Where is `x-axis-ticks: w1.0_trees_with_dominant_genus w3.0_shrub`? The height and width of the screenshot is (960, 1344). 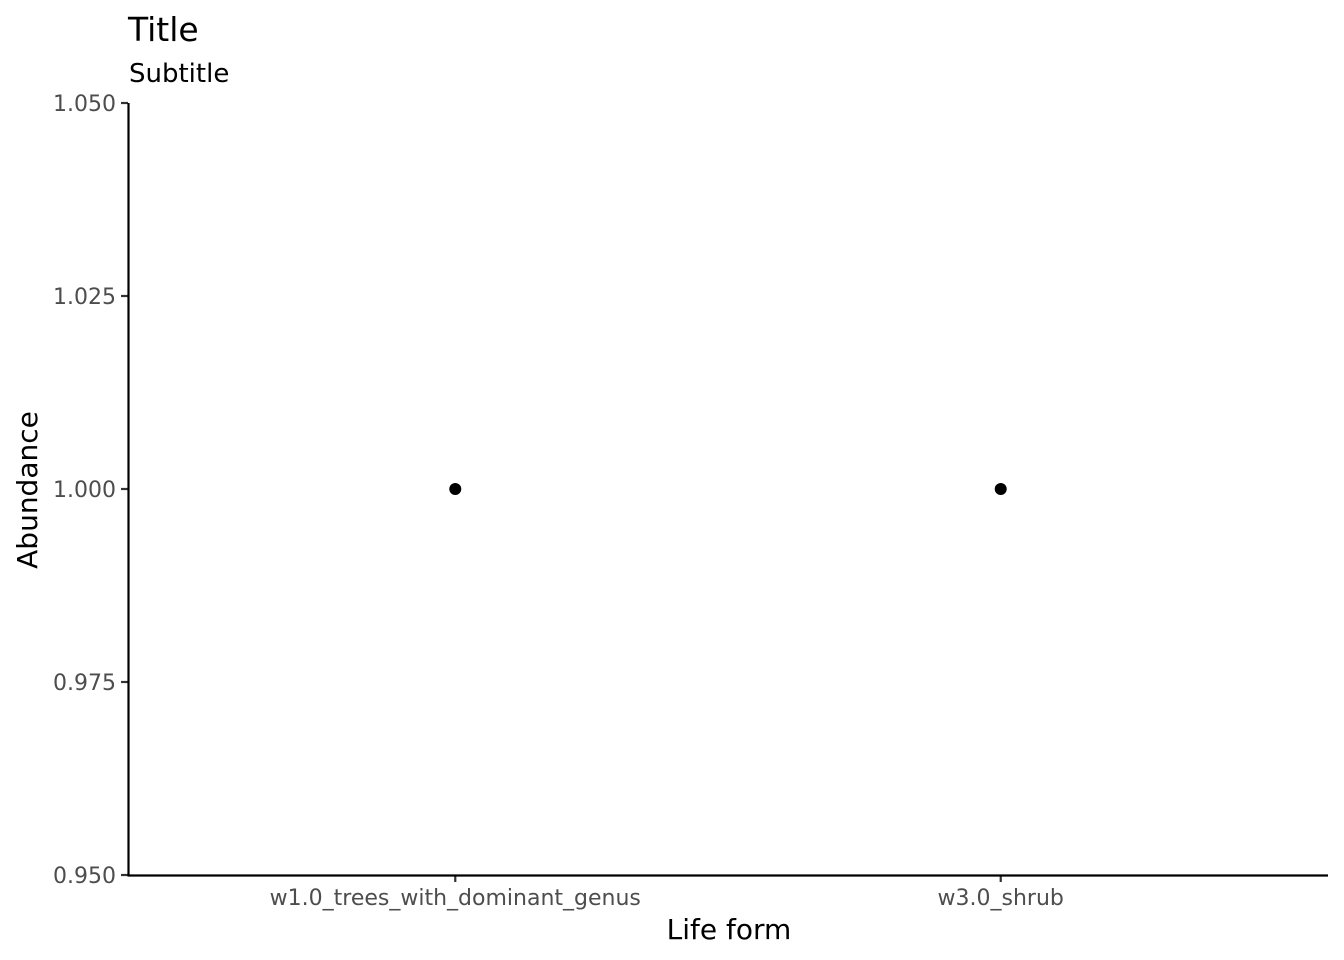
x-axis-ticks: w1.0_trees_with_dominant_genus w3.0_shrub is located at coordinates (667, 893).